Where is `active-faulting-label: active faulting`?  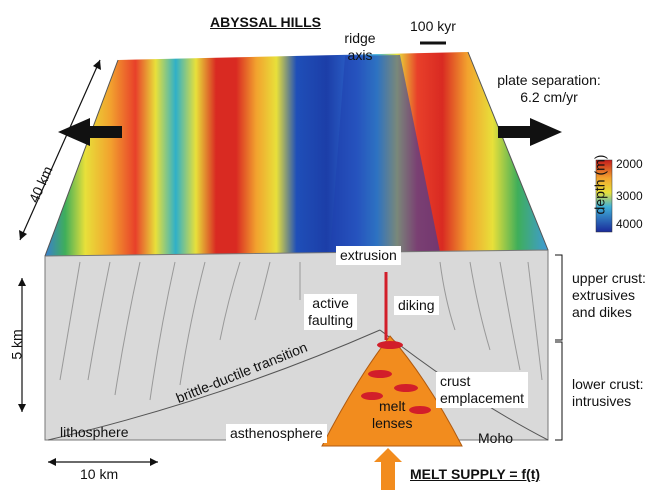 active-faulting-label: active faulting is located at coordinates (331, 312).